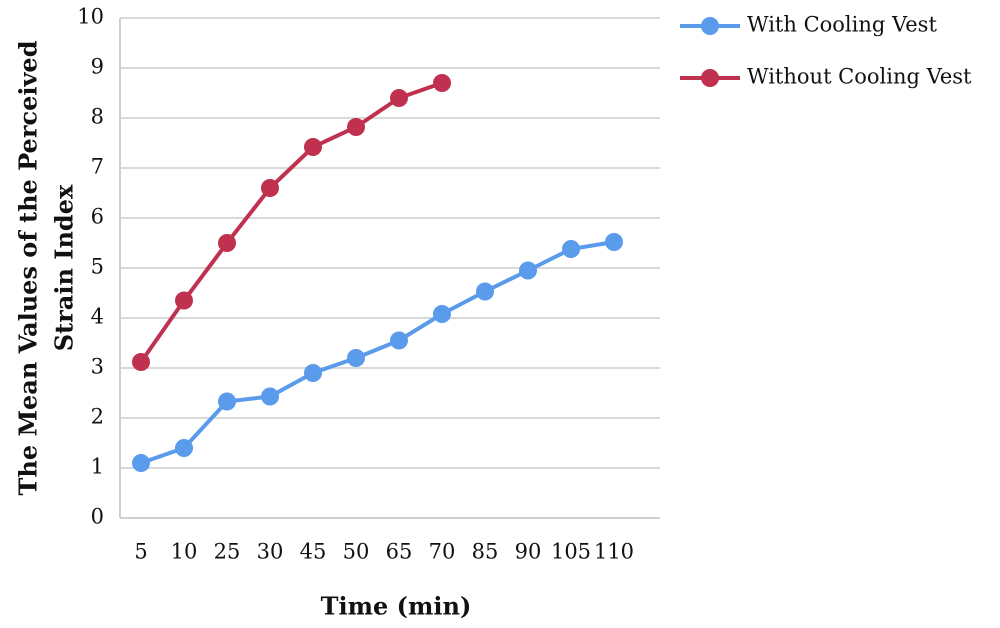 The width and height of the screenshot is (1000, 628). Describe the element at coordinates (97, 467) in the screenshot. I see `y-tick-label: 1` at that location.